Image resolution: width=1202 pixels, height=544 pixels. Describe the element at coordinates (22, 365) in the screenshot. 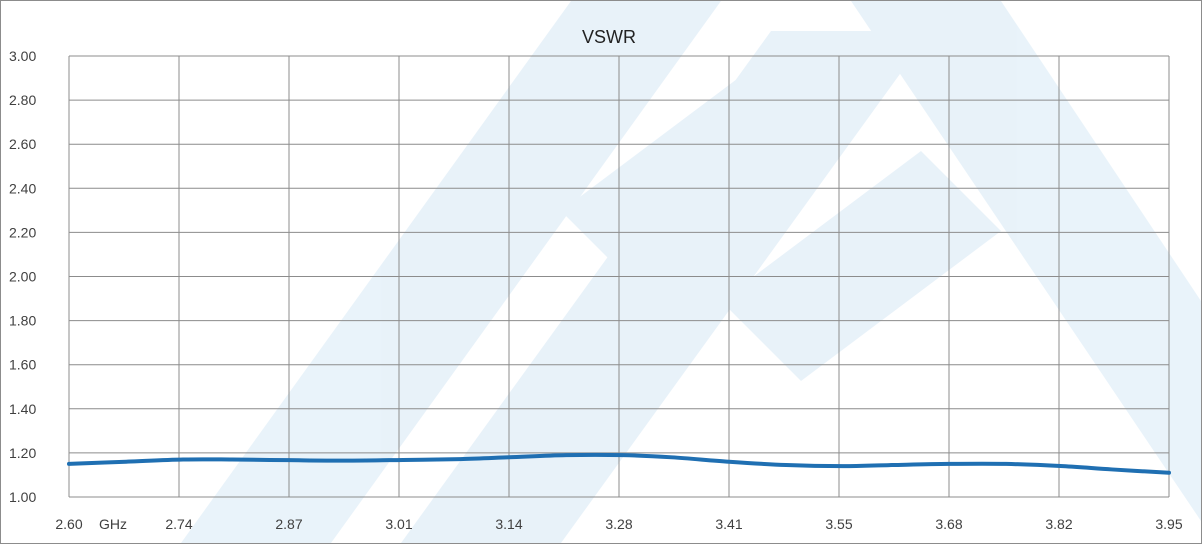

I see `y-tick-label: 1.60` at that location.